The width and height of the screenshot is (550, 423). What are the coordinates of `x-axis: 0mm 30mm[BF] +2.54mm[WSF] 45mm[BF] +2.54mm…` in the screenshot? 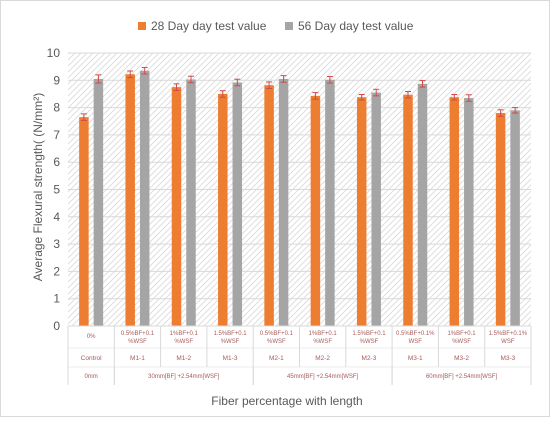 It's located at (299, 355).